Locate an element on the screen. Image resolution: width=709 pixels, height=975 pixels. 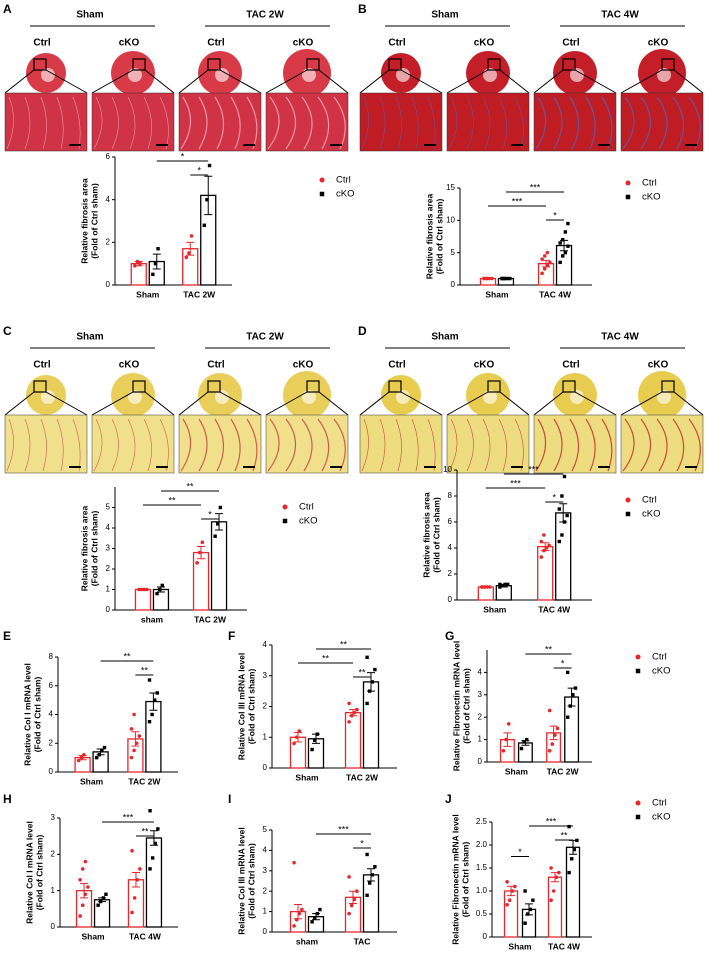
significance-label: *** is located at coordinates (128, 817).